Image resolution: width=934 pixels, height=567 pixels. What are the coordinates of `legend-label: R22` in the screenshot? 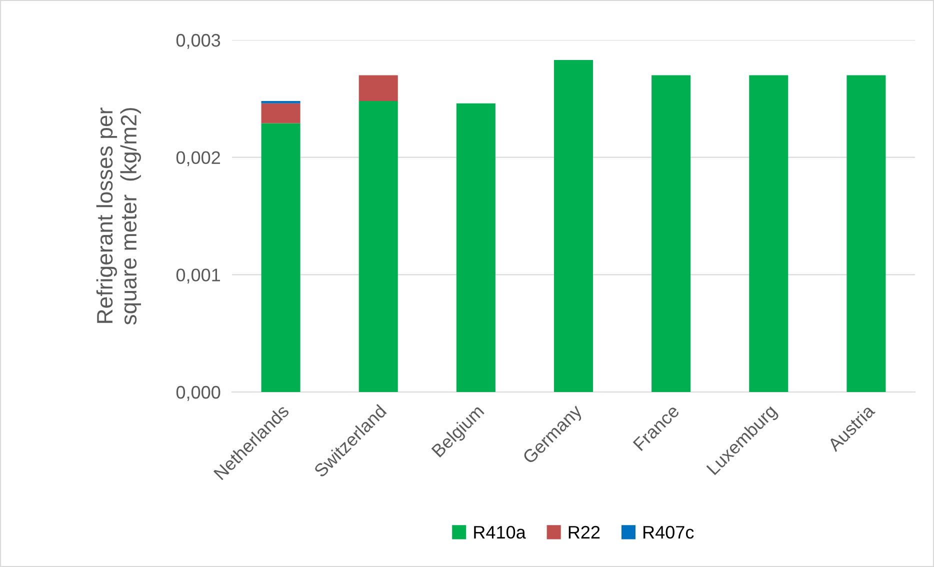 It's located at (584, 532).